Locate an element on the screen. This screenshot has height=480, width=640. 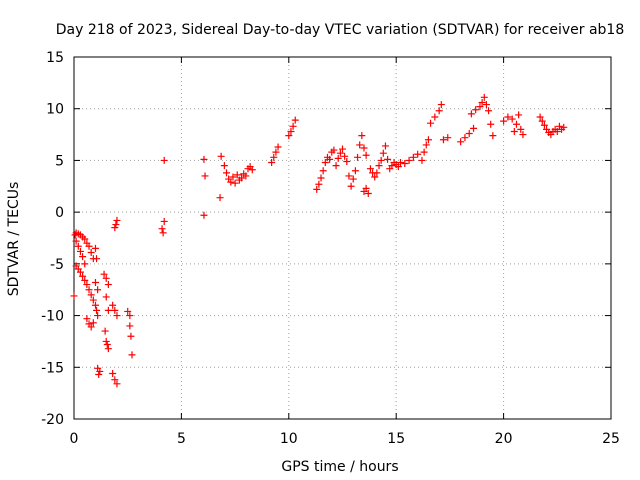
y-axis-label: SDTVAR / TECUs is located at coordinates (14, 239).